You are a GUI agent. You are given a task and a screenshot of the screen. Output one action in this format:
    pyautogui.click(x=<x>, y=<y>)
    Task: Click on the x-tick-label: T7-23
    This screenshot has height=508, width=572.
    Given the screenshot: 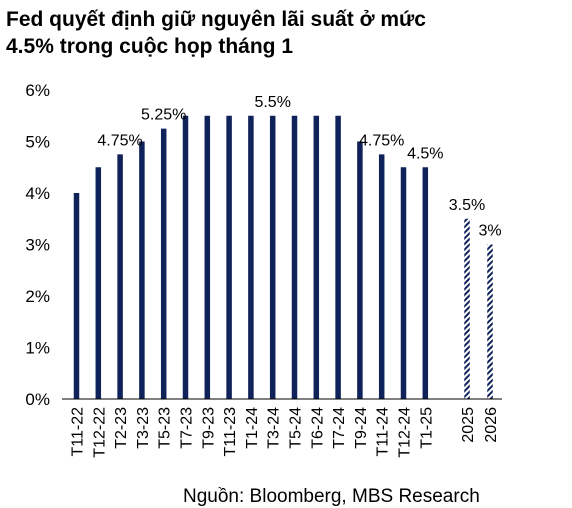 What is the action you would take?
    pyautogui.click(x=187, y=428)
    